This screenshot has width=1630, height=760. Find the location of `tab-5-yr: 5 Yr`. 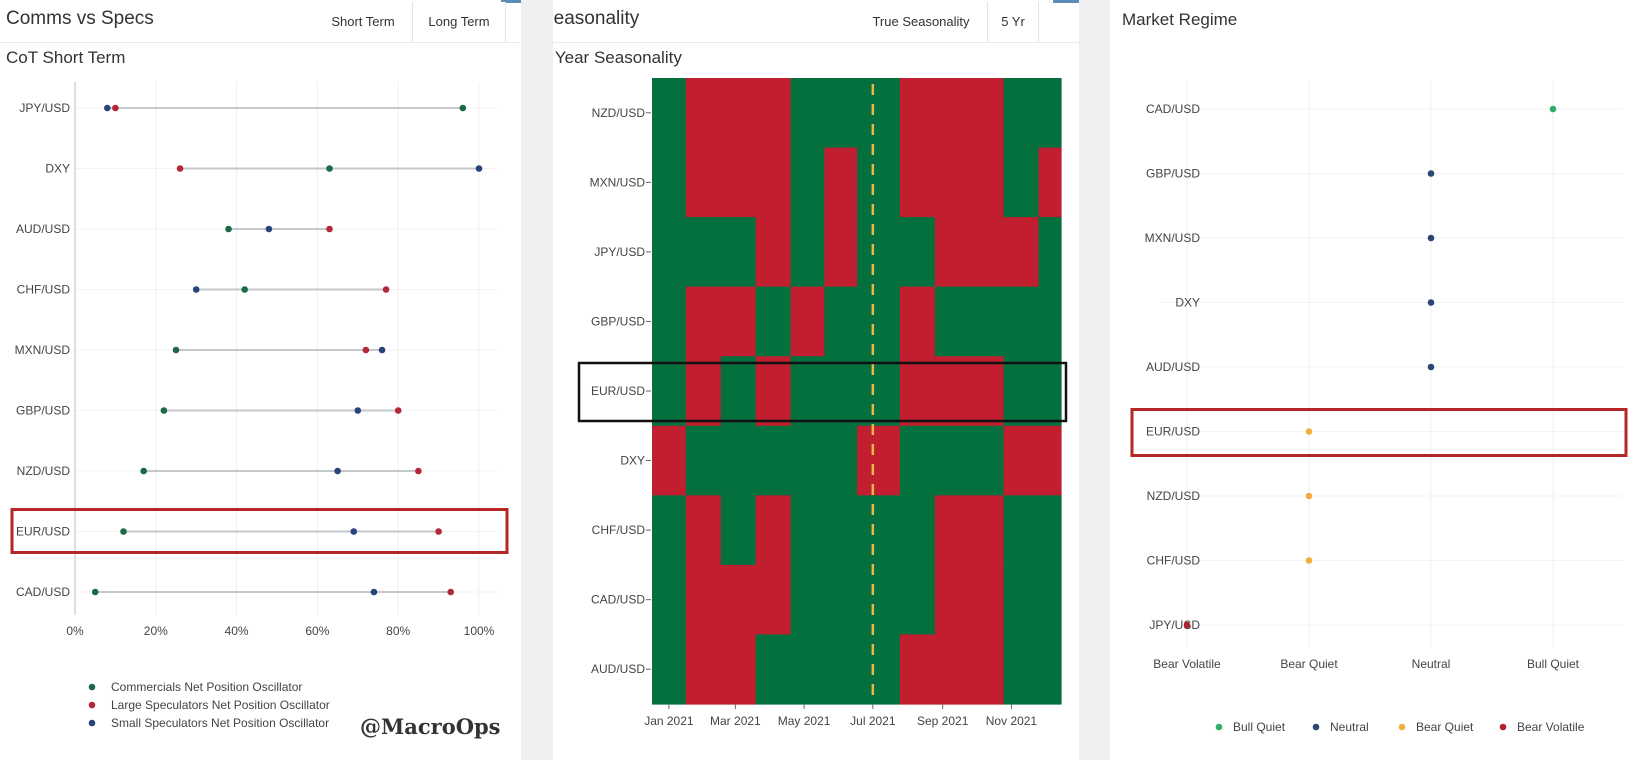

tab-5-yr: 5 Yr is located at coordinates (1013, 22).